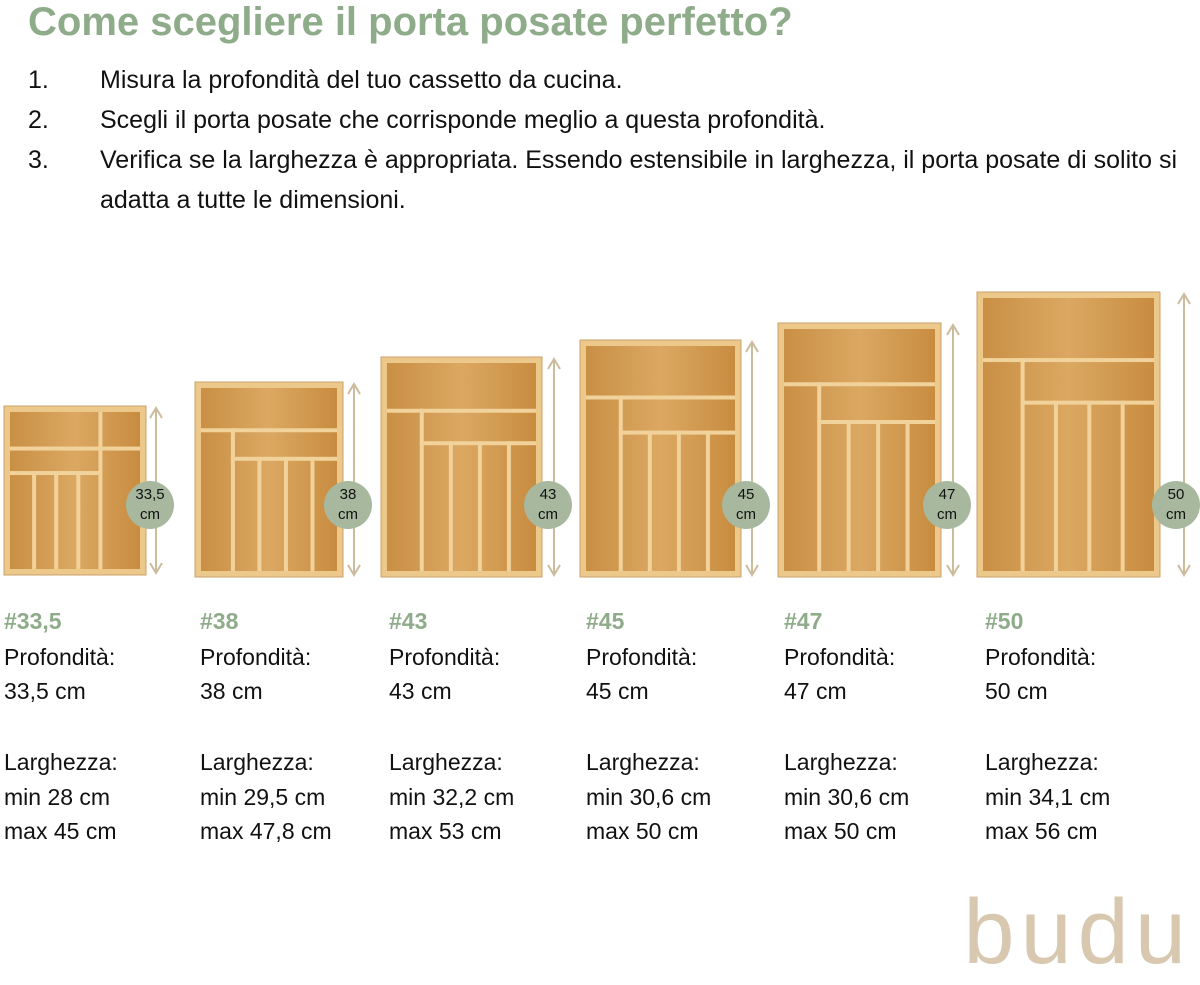 Image resolution: width=1200 pixels, height=985 pixels. Describe the element at coordinates (33, 621) in the screenshot. I see `product-code: #33,5` at that location.